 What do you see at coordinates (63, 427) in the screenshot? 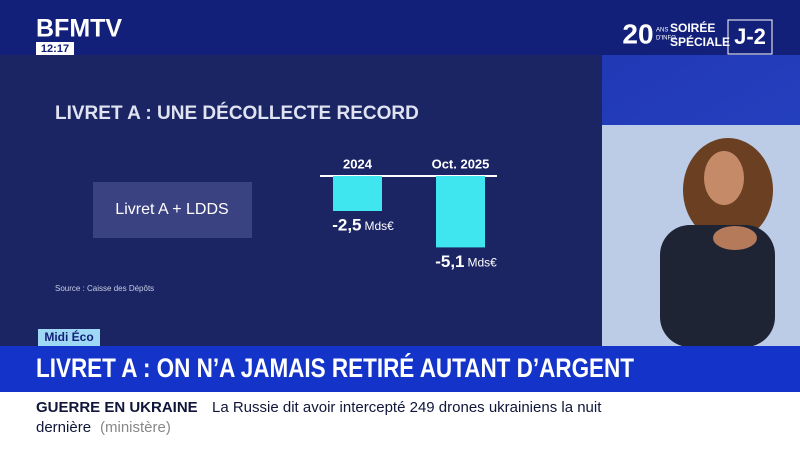
I see `ticker-text: dernière` at bounding box center [63, 427].